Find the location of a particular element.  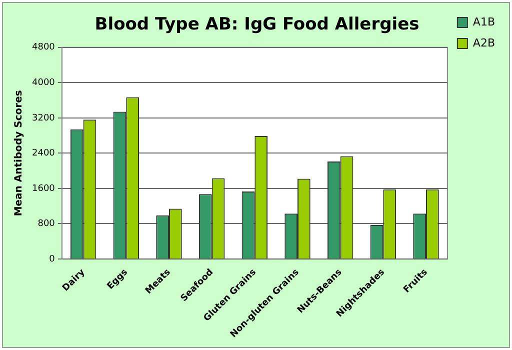

legend-label: A1B is located at coordinates (484, 21).